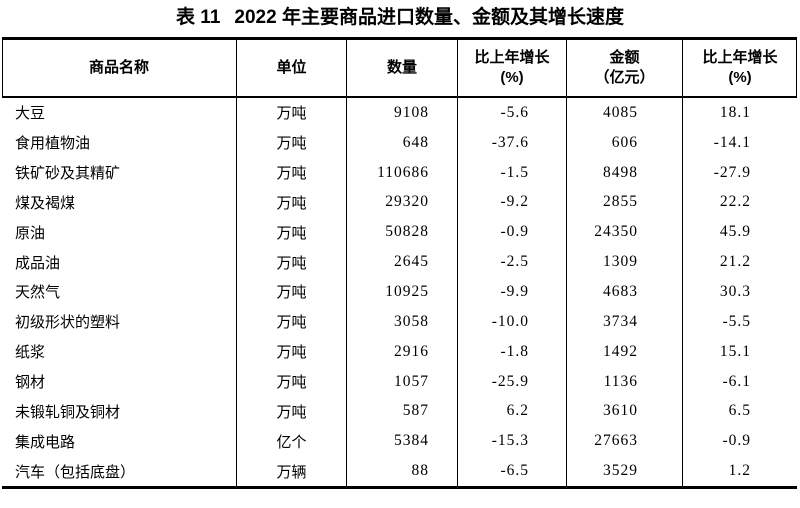 This screenshot has width=800, height=508. I want to click on value-cell: 1309, so click(625, 262).